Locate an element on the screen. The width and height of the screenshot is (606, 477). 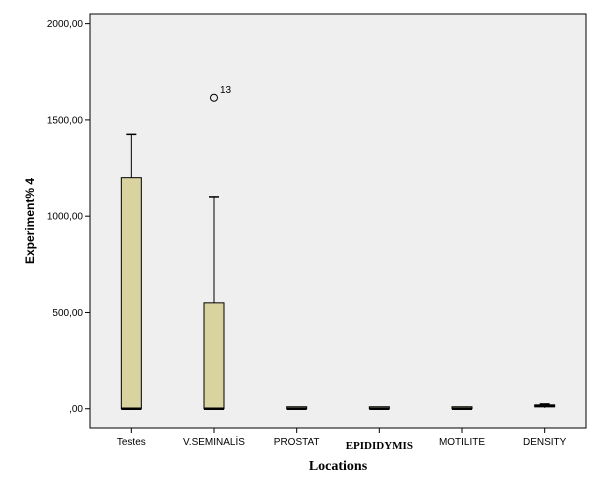
y-tick-label: 1500,00 is located at coordinates (65, 120).